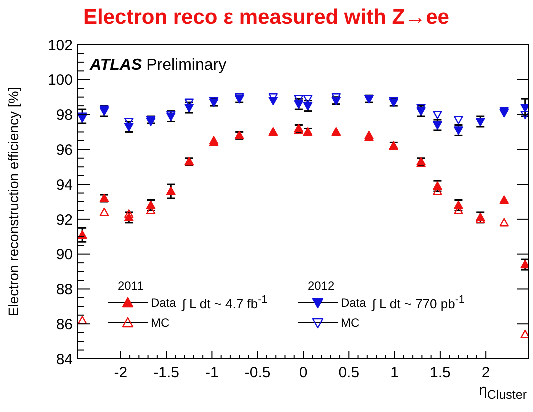 The image size is (533, 412). I want to click on x-tick-label: -1, so click(212, 373).